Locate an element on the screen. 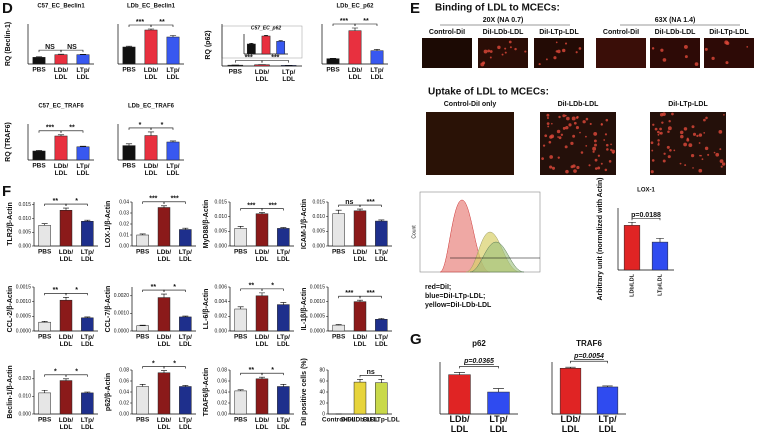 This screenshot has width=766, height=442. y-tick-label: 0.04 is located at coordinates (124, 392).